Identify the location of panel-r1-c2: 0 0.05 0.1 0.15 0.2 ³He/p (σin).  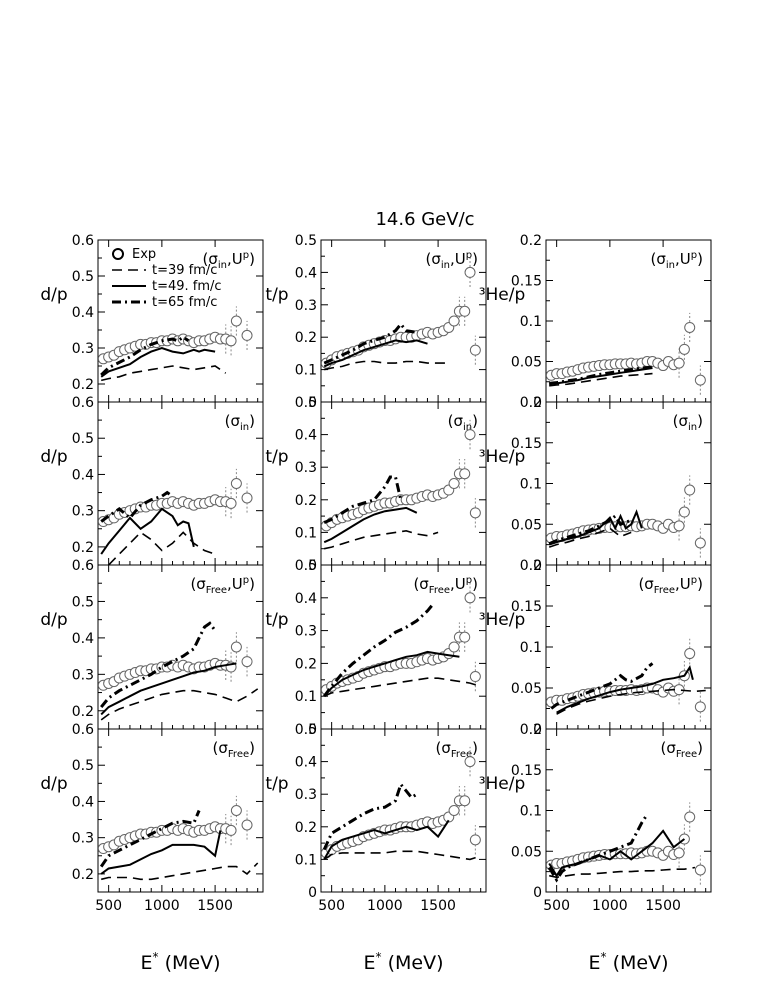
(595, 484).